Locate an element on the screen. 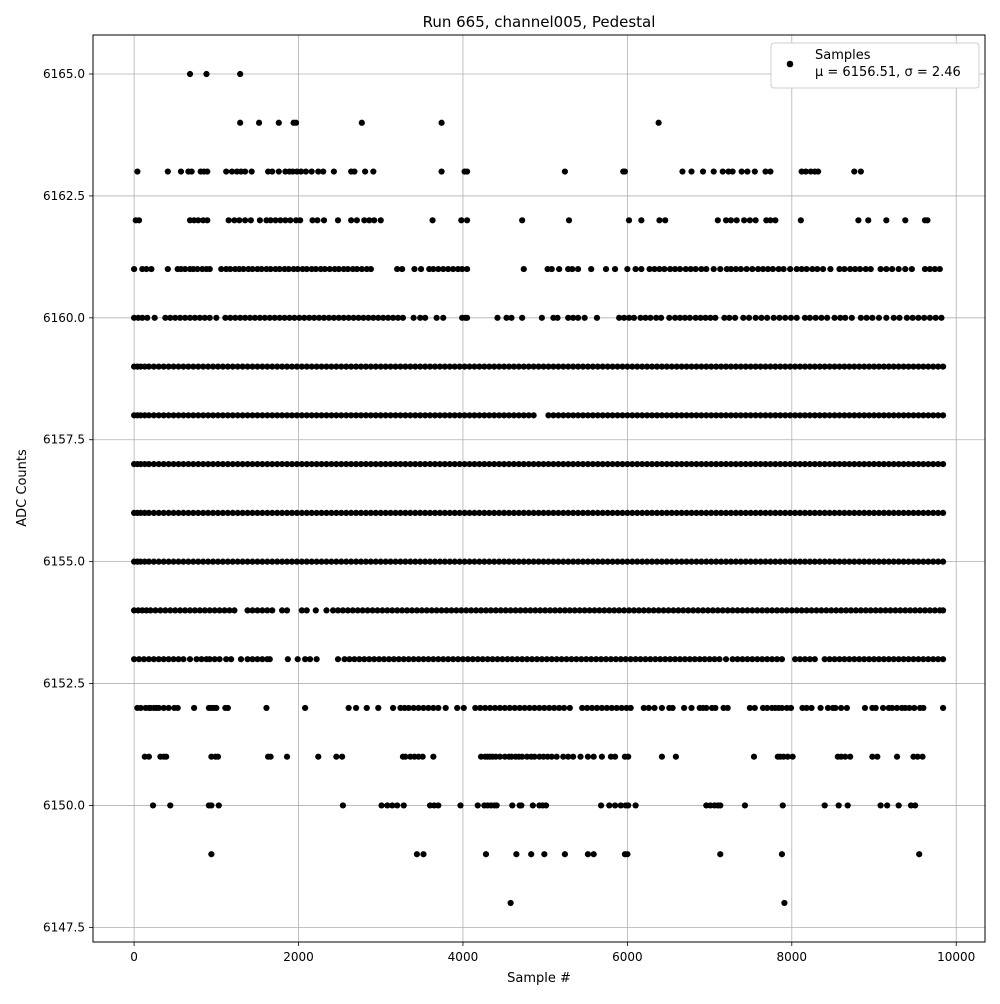  y-tick-label: 6152.5 is located at coordinates (64, 684).